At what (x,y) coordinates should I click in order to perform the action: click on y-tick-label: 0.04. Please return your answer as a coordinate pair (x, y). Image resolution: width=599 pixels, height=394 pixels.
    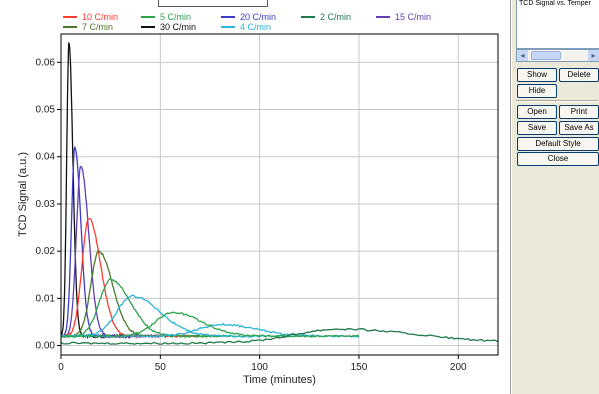
    Looking at the image, I should click on (46, 157).